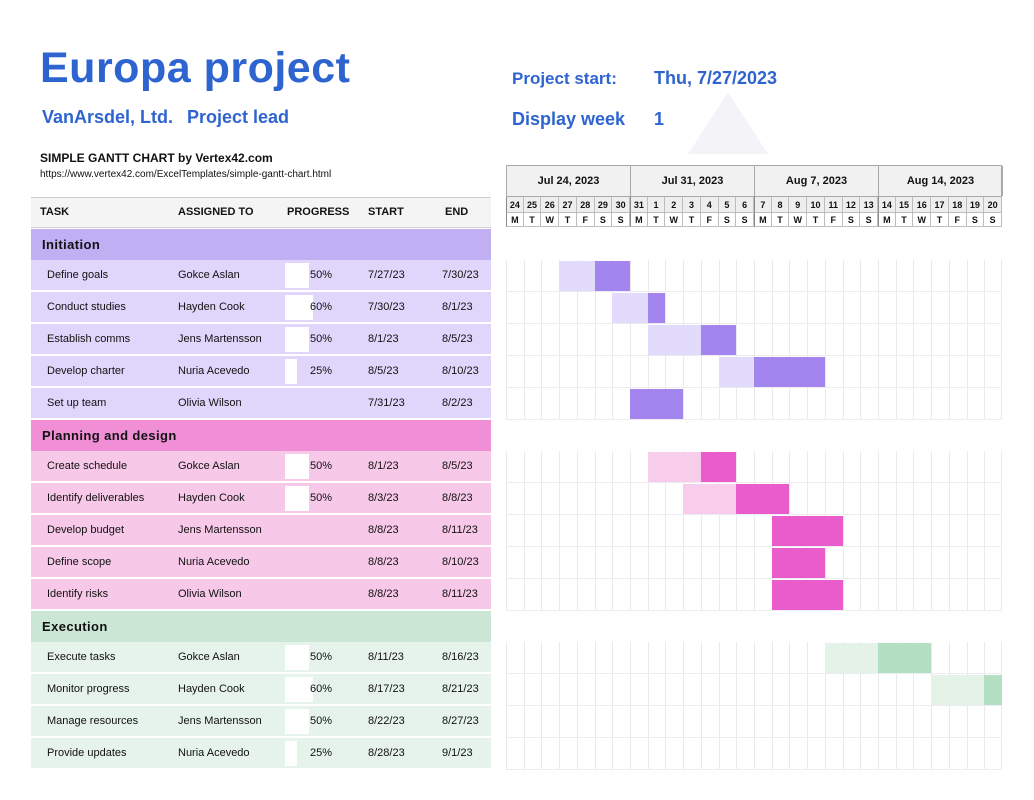 The image size is (1034, 800). Describe the element at coordinates (460, 721) in the screenshot. I see `end-date: 8/27/23` at that location.